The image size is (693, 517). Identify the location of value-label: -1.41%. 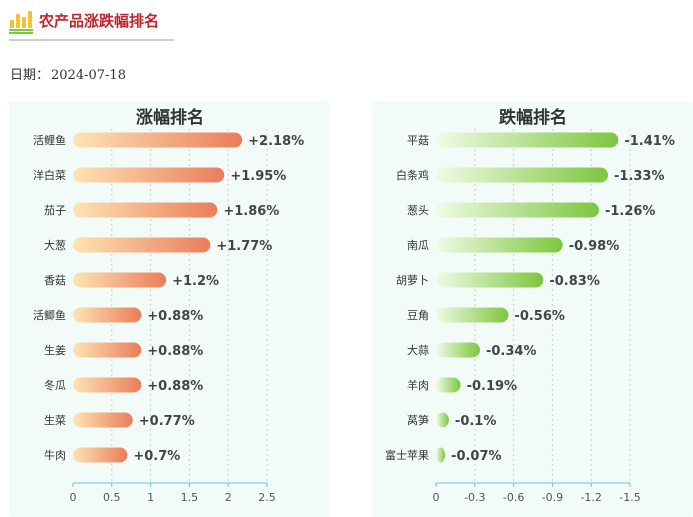
(649, 141).